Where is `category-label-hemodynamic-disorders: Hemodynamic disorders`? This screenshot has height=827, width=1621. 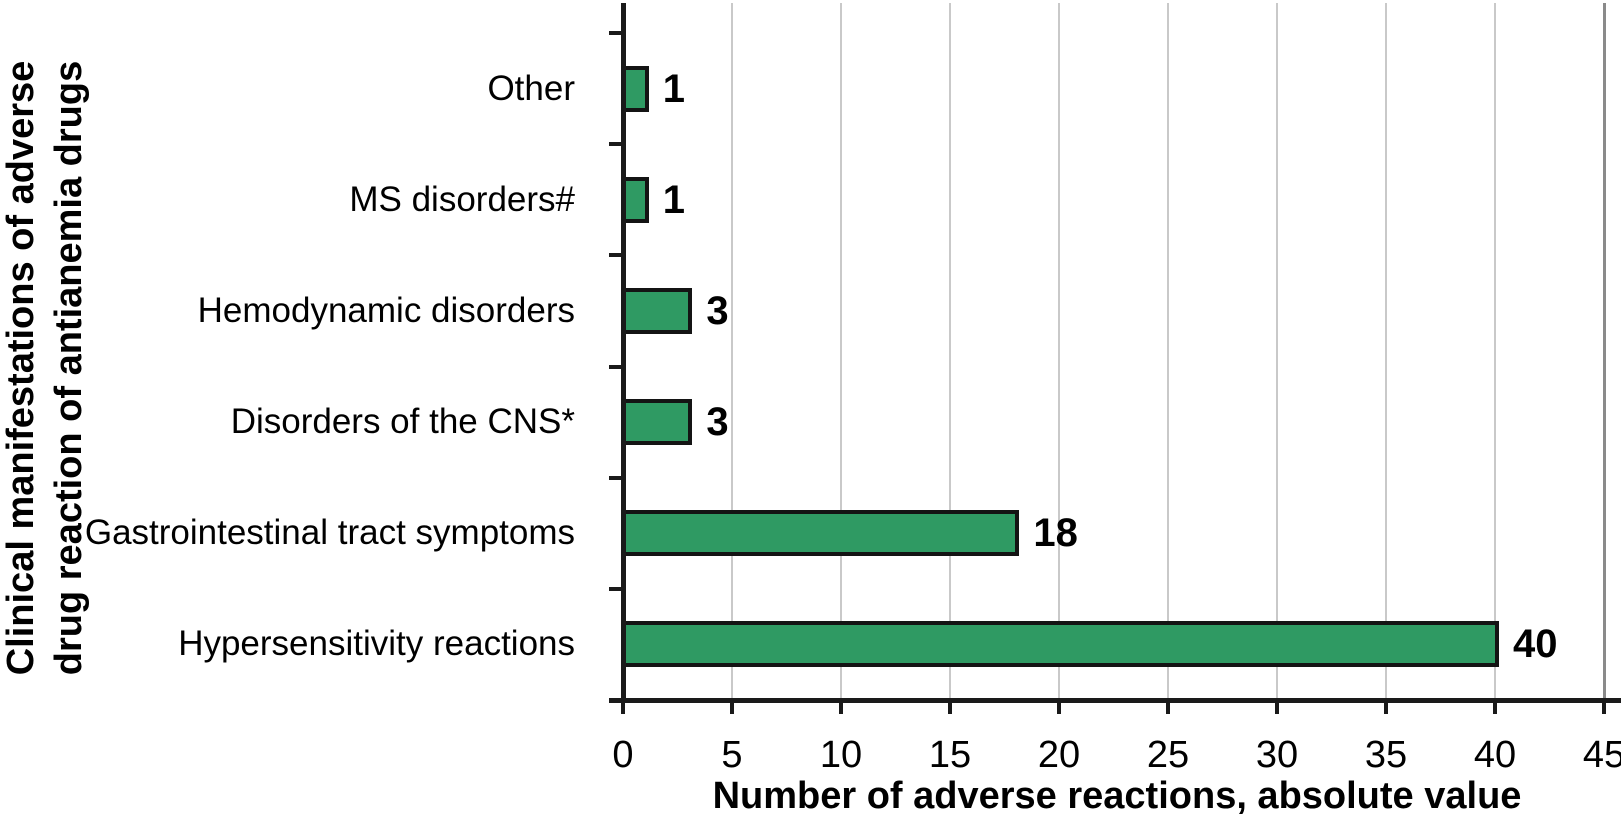
category-label-hemodynamic-disorders: Hemodynamic disorders is located at coordinates (386, 310).